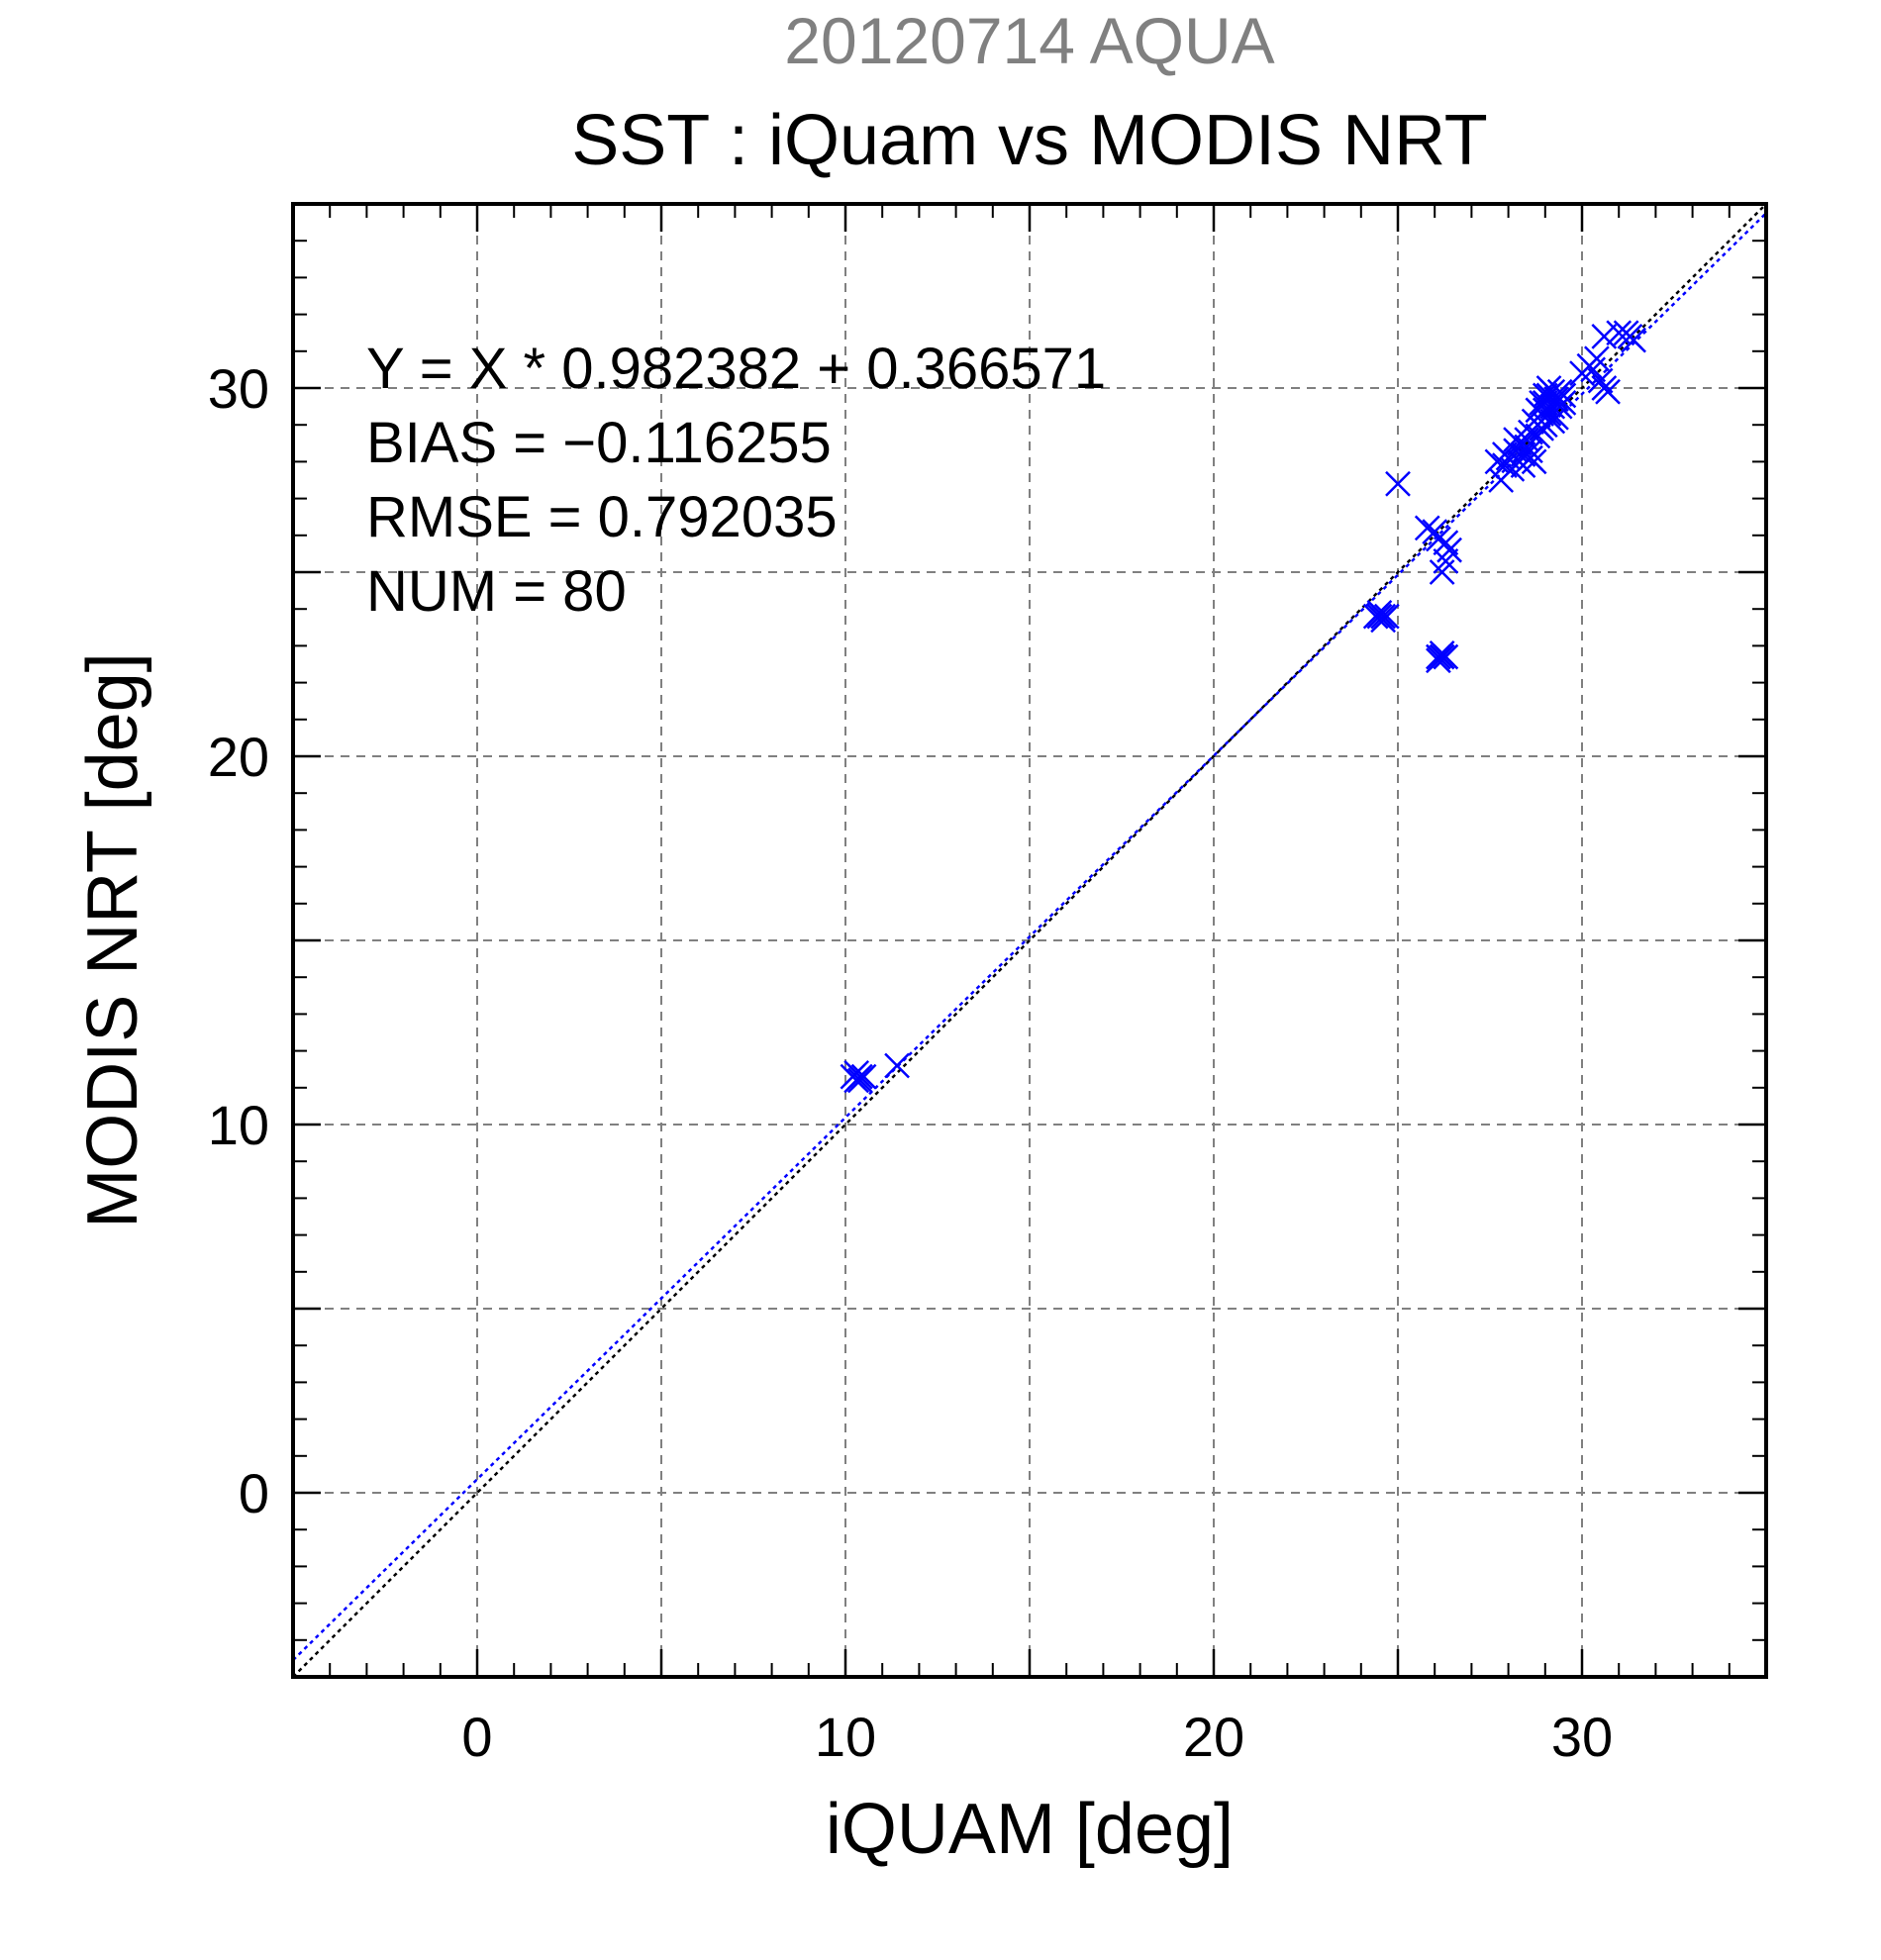 The width and height of the screenshot is (1881, 1960). What do you see at coordinates (1582, 1737) in the screenshot?
I see `x-tick-label: 30` at bounding box center [1582, 1737].